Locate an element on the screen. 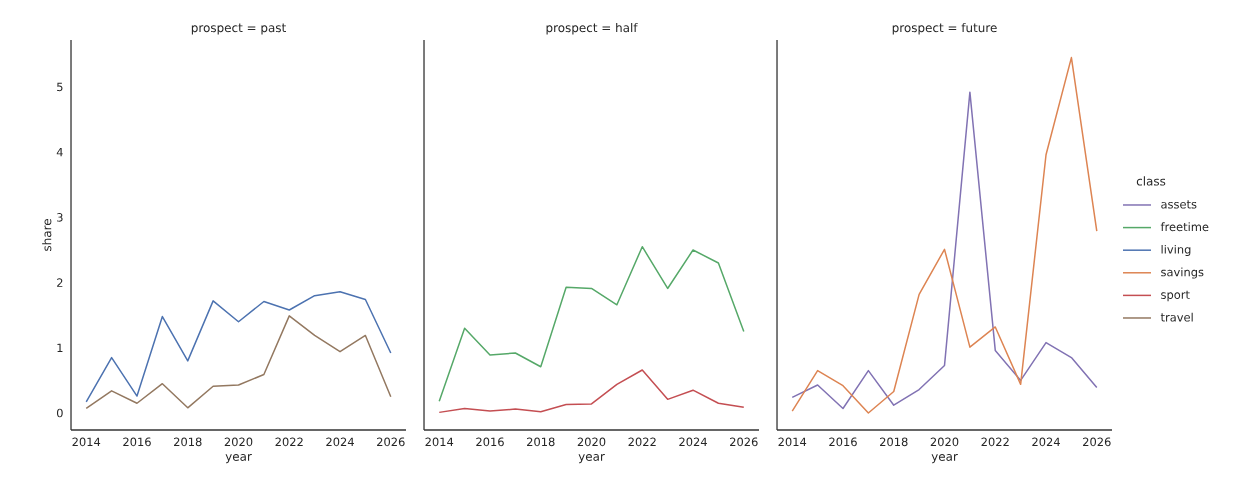 Image resolution: width=1245 pixels, height=500 pixels. chart-title: prospect = past is located at coordinates (238, 29).